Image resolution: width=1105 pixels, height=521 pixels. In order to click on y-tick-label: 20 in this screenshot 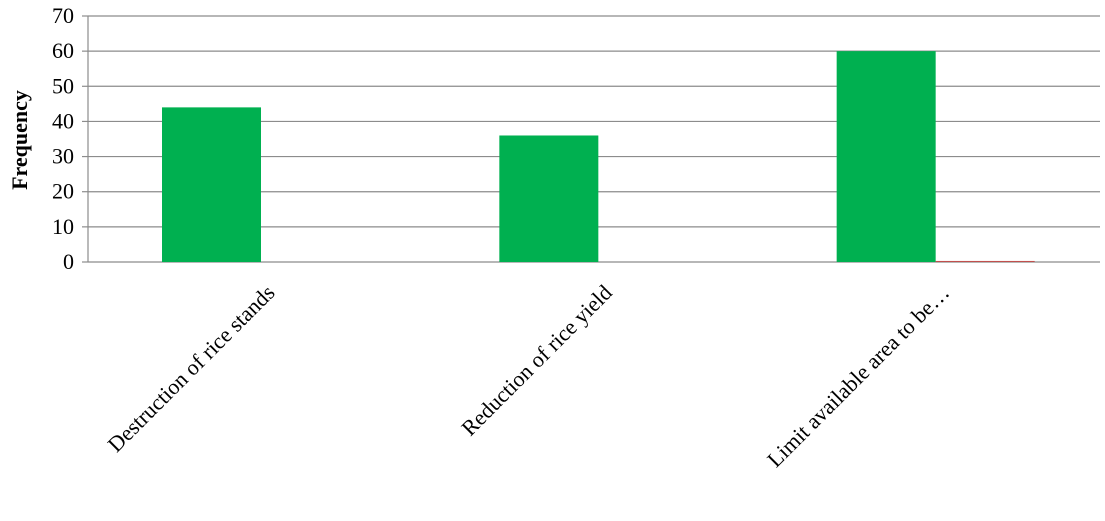, I will do `click(63, 191)`.